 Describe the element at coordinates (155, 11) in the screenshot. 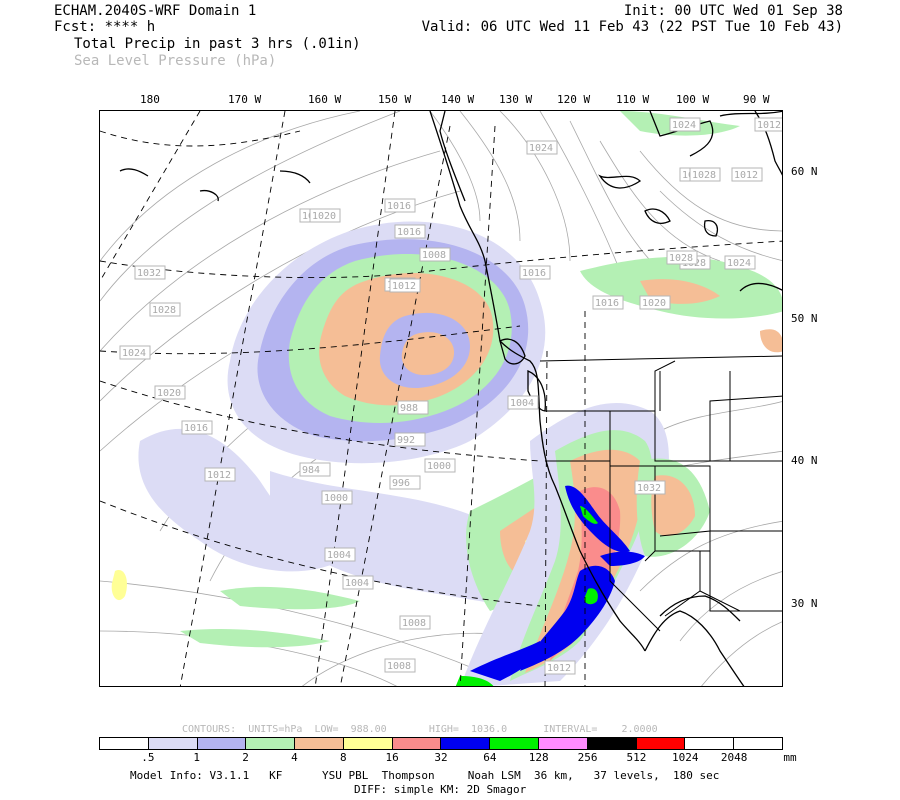

I see `model-title: ECHAM.2040S-WRF Domain 1` at that location.